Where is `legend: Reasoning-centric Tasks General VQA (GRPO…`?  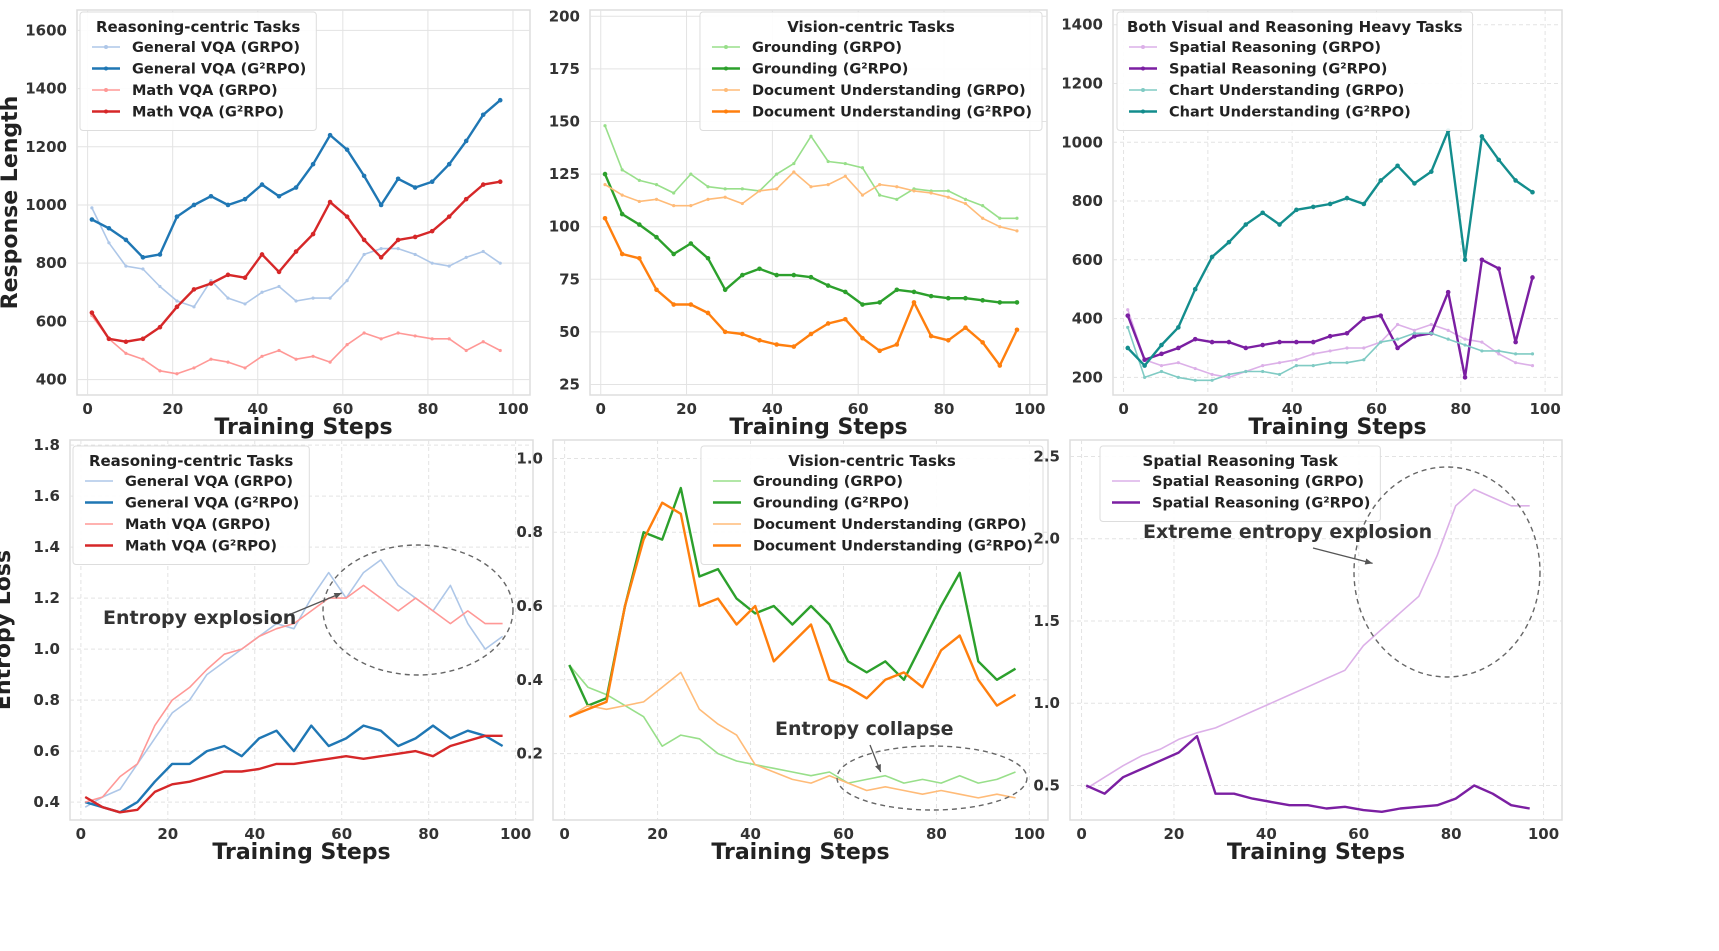
legend: Reasoning-centric Tasks General VQA (GRPO… is located at coordinates (191, 505).